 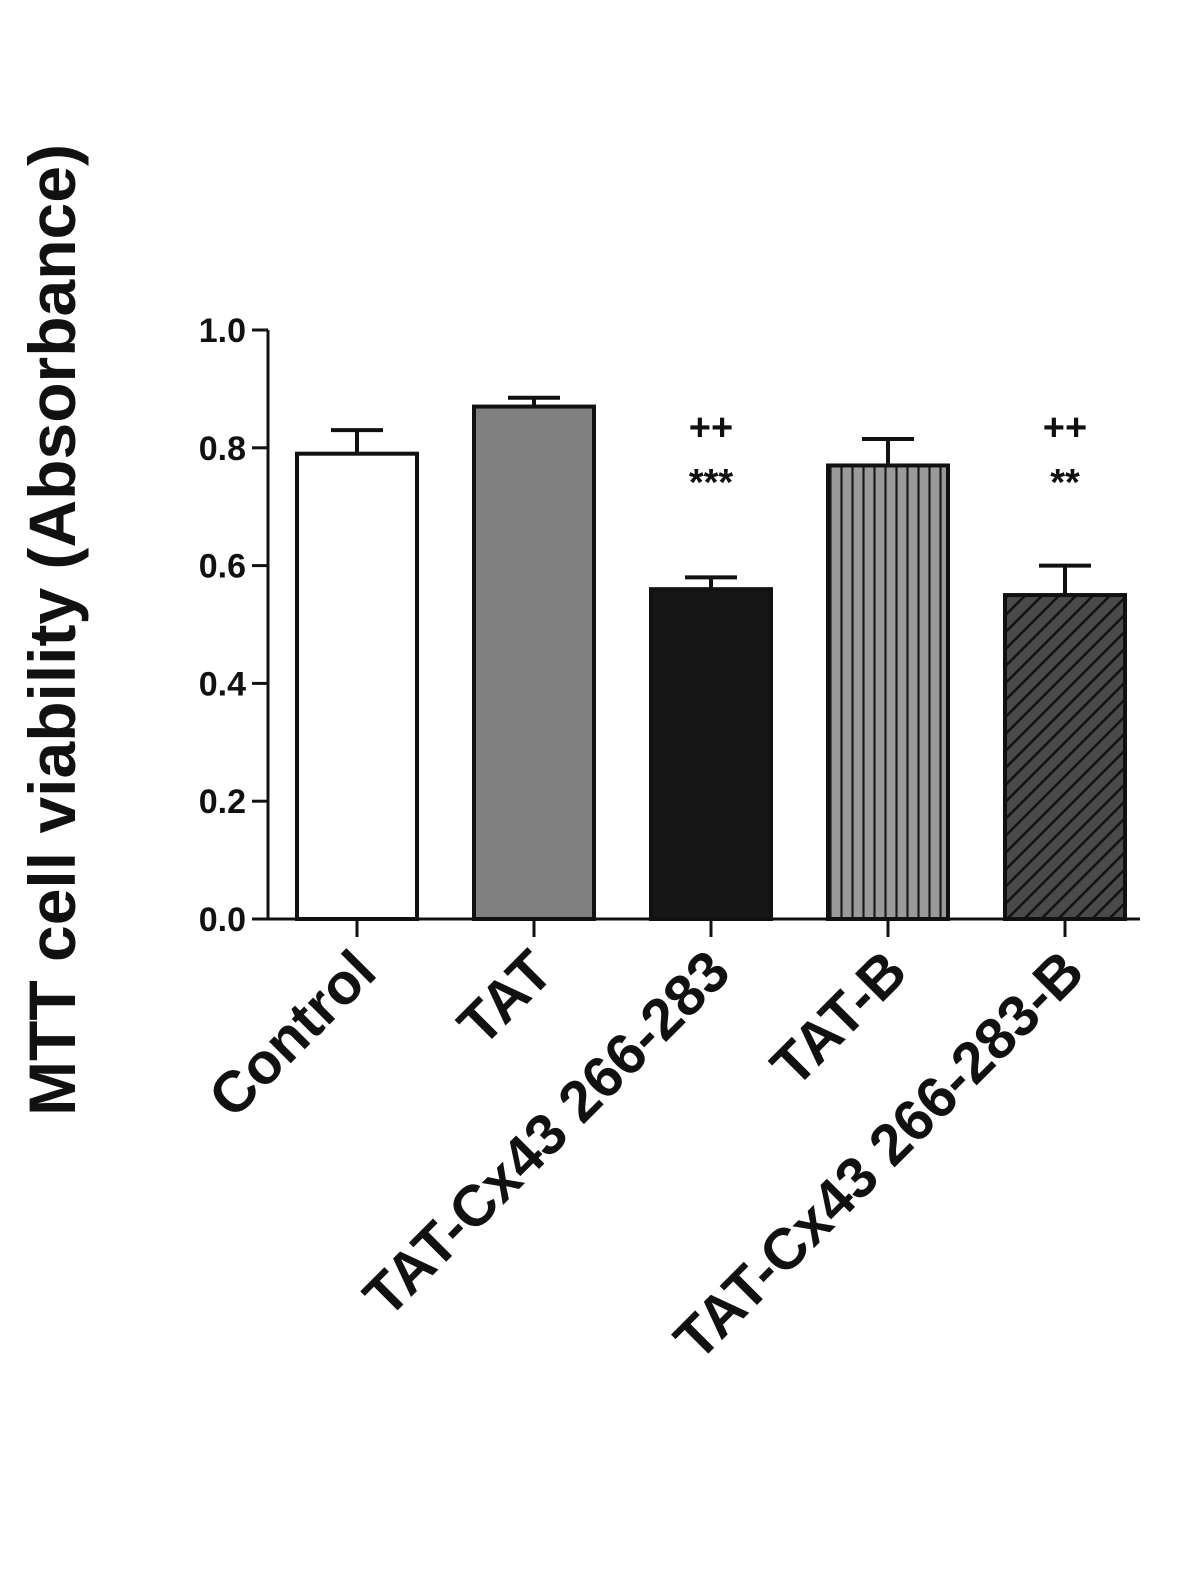 I want to click on y-tick-label: 0.4, so click(x=222, y=684).